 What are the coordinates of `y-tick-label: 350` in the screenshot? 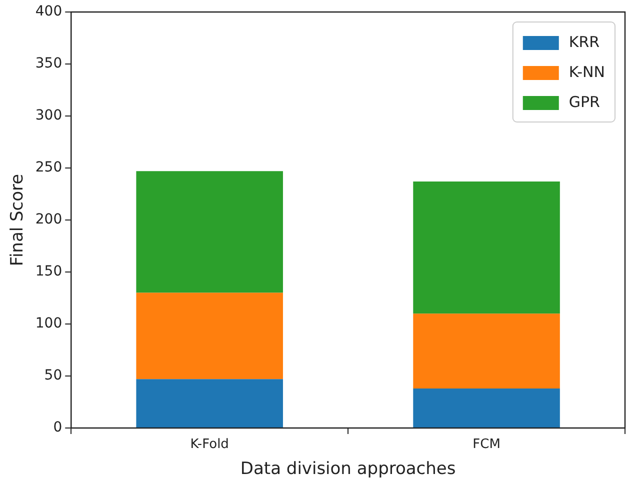 It's located at (48, 64).